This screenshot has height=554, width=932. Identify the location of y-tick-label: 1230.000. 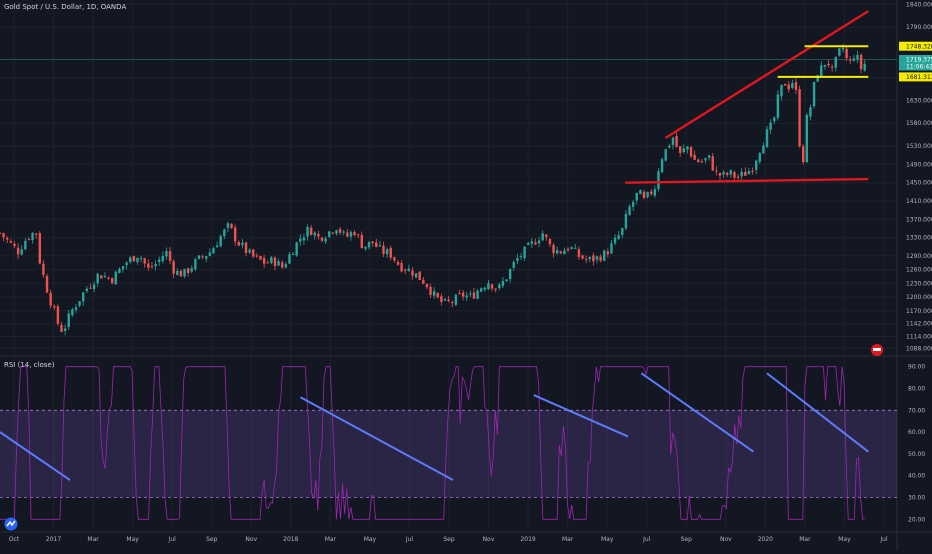
(919, 283).